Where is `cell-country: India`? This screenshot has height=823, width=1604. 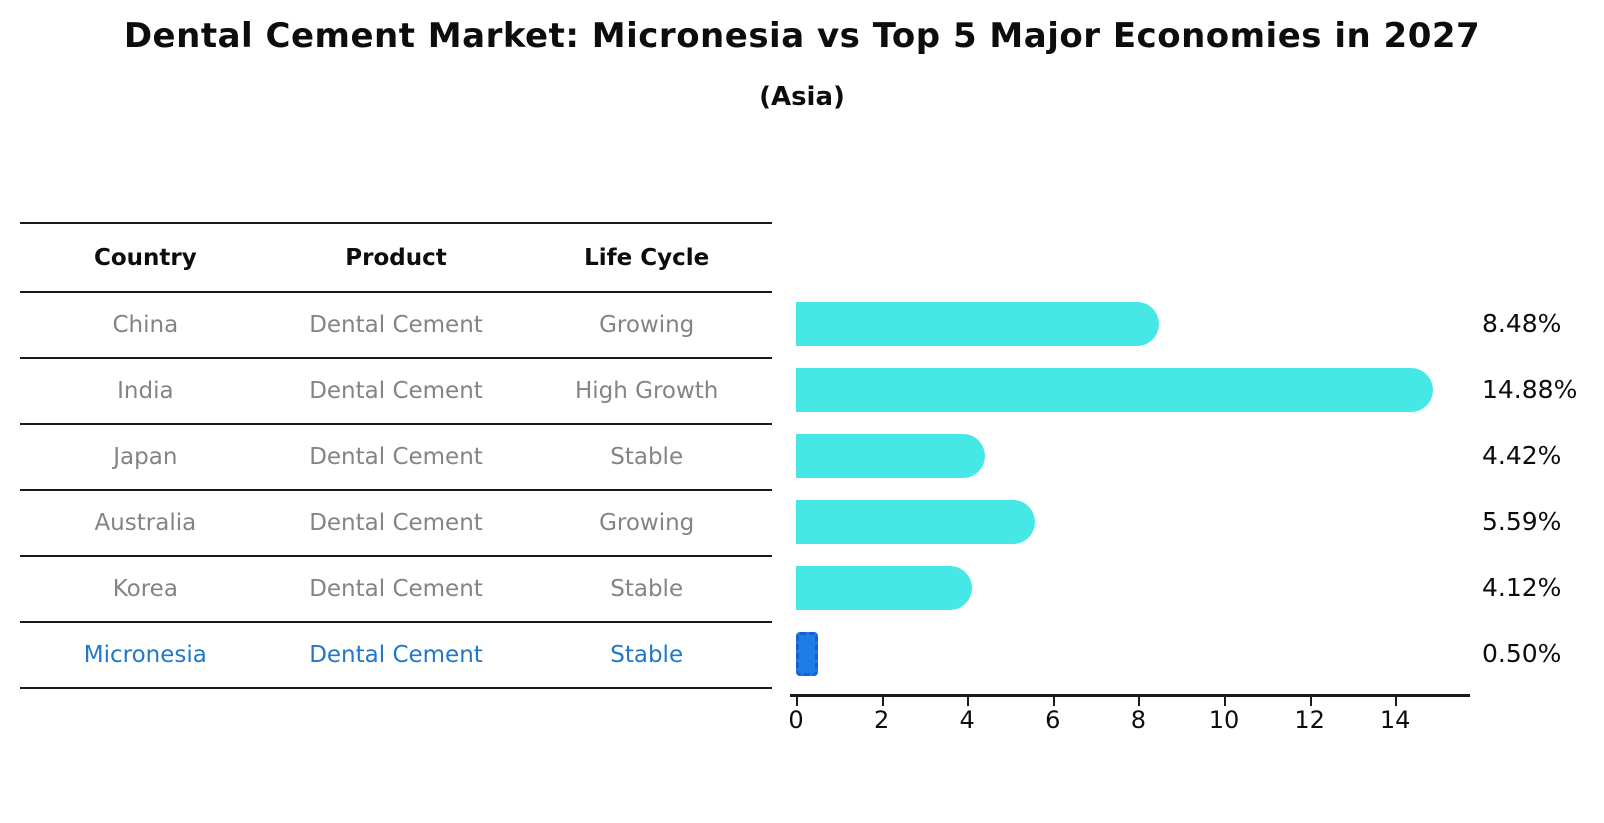
cell-country: India is located at coordinates (145, 391).